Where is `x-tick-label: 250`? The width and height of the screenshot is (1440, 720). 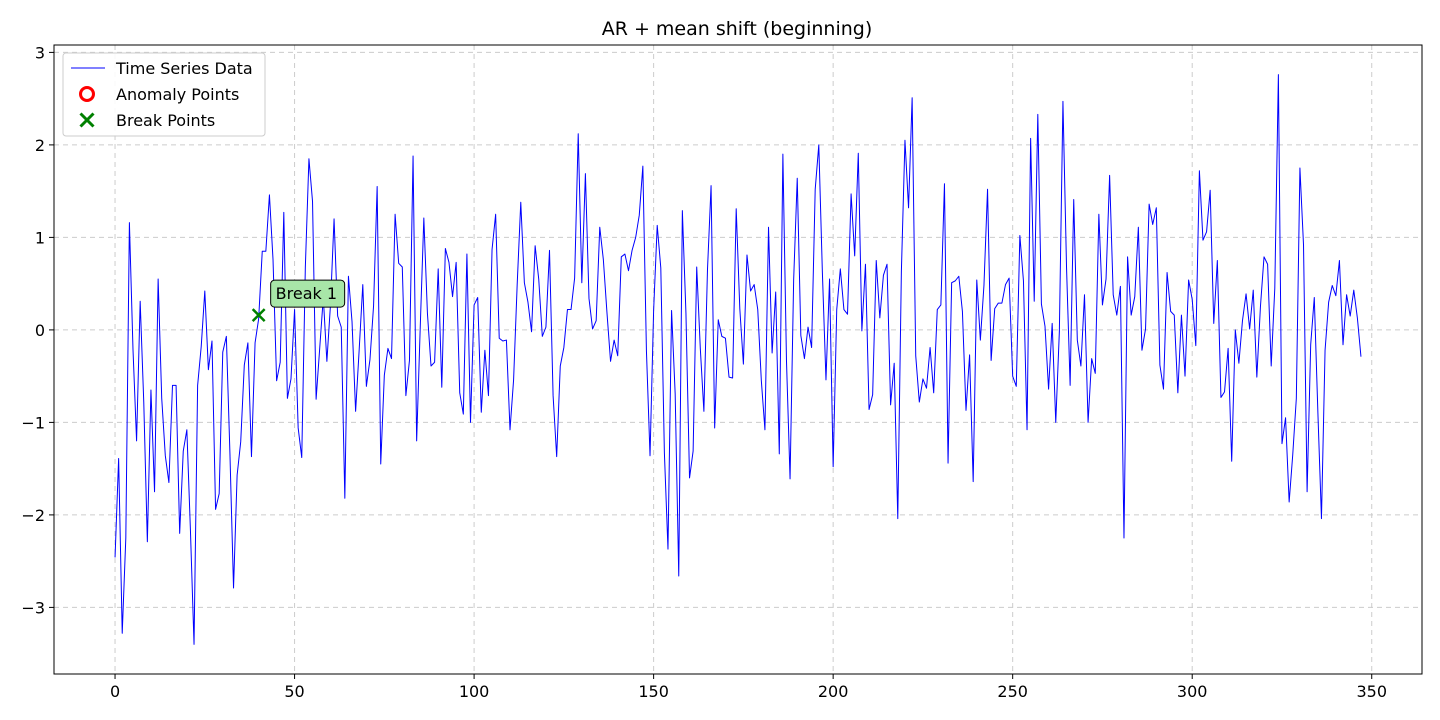
x-tick-label: 250 is located at coordinates (1012, 691).